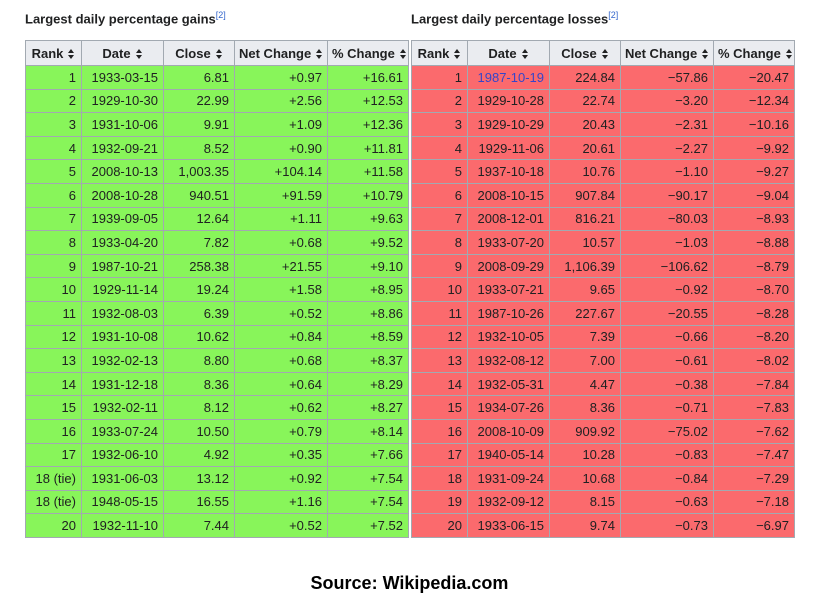 The width and height of the screenshot is (819, 601). What do you see at coordinates (585, 148) in the screenshot?
I see `losses-cell-close: 20.61` at bounding box center [585, 148].